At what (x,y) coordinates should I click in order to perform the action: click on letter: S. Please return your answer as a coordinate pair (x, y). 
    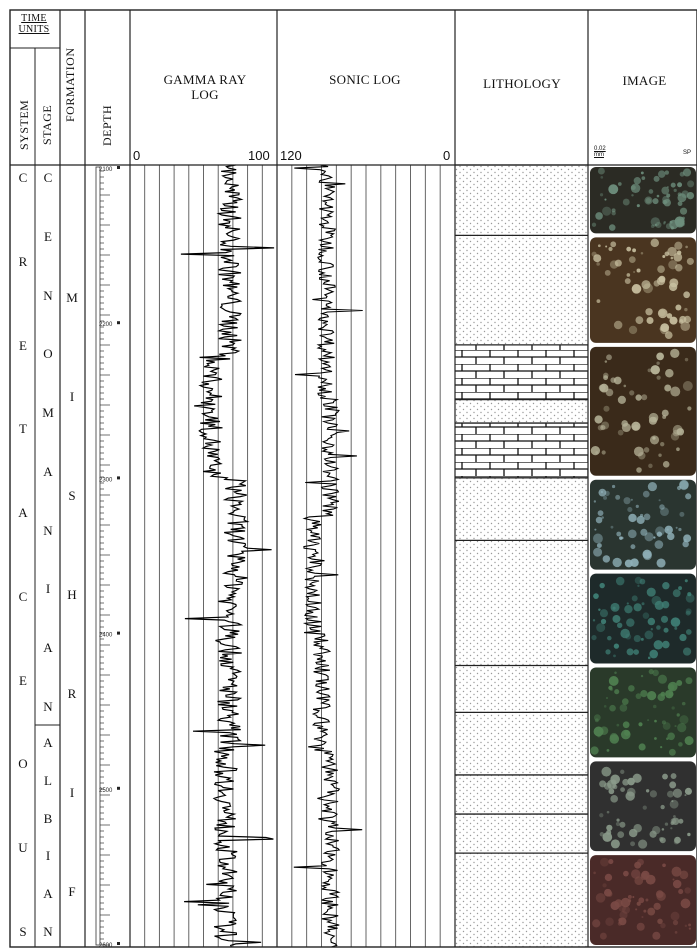
    Looking at the image, I should click on (23, 931).